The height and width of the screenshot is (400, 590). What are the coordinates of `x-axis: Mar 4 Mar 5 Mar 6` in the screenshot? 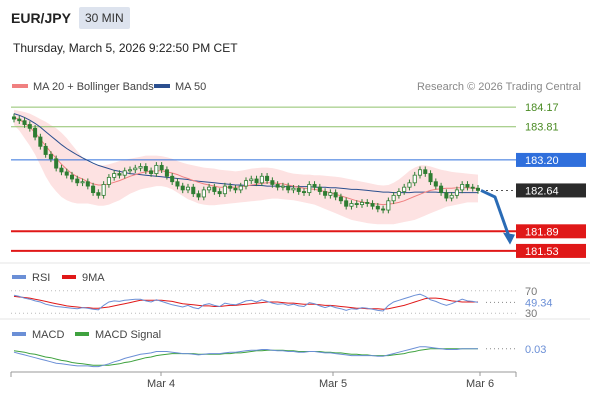 It's located at (320, 381).